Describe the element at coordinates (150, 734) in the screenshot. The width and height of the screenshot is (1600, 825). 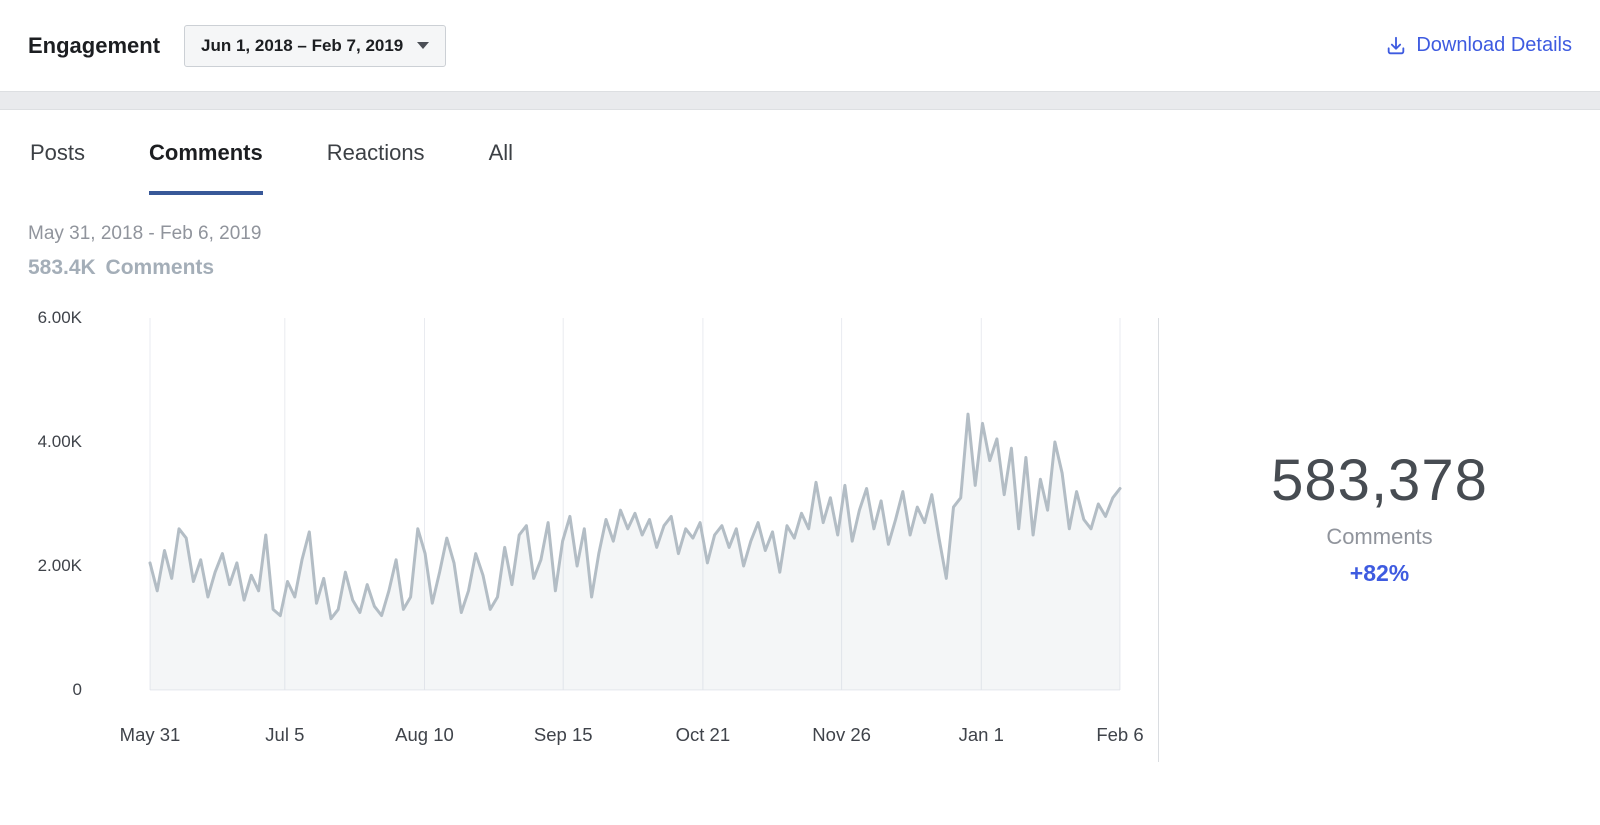
I see `x-axis-tick-label: May 31` at that location.